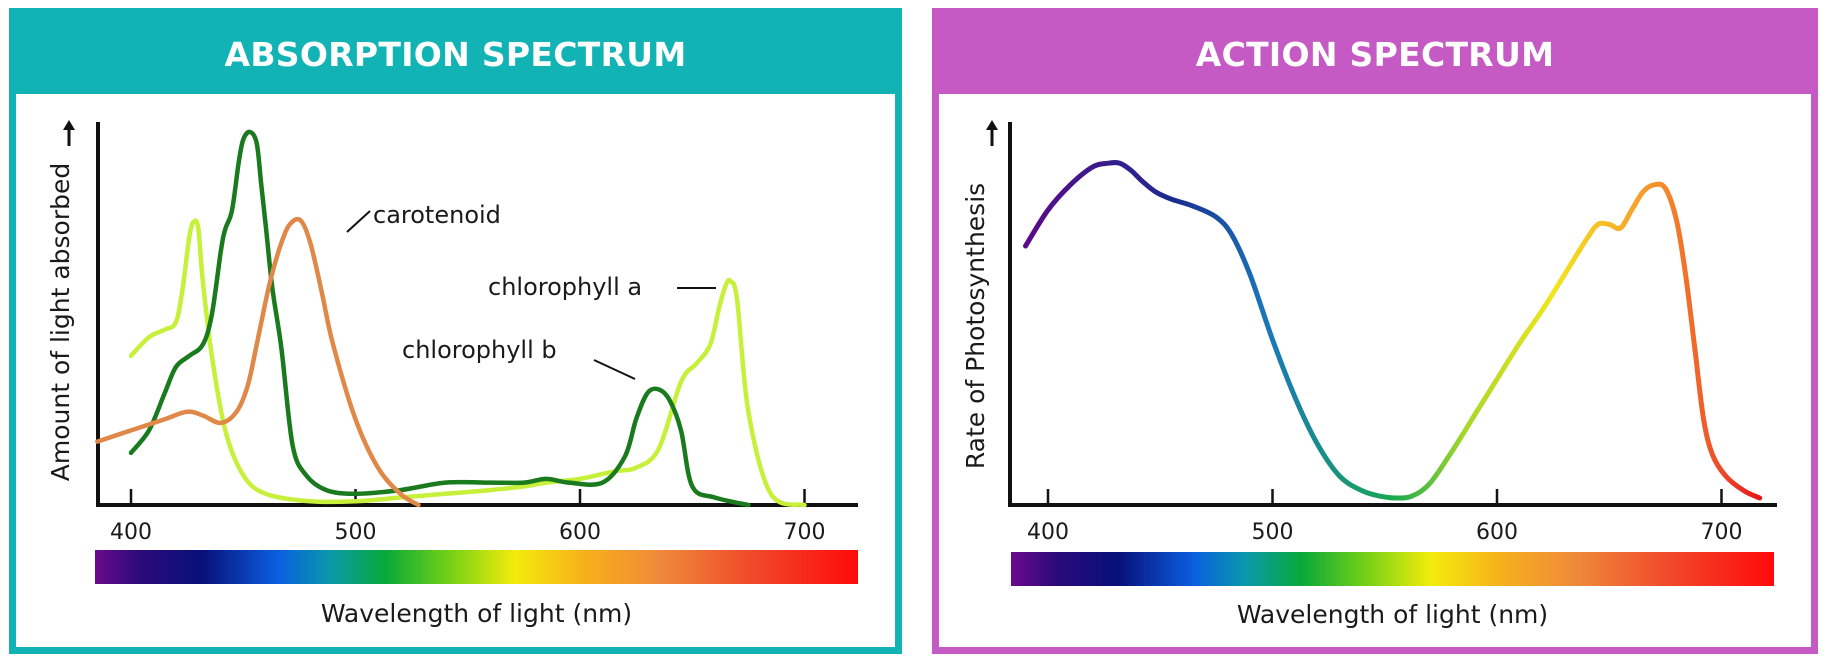  Describe the element at coordinates (1375, 54) in the screenshot. I see `action-spectrum-title: ACTION SPECTRUM` at that location.